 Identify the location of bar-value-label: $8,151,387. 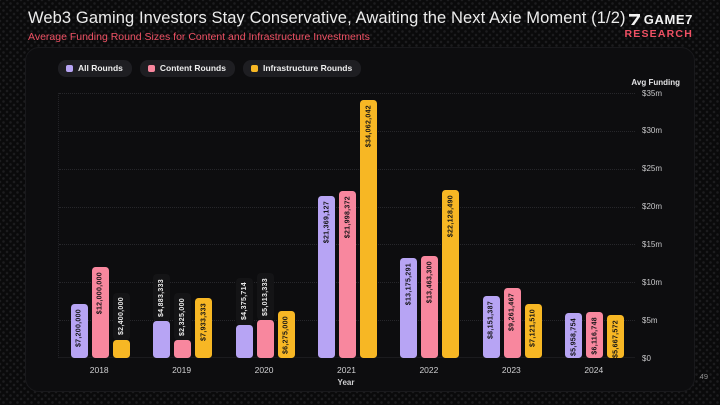
(491, 320).